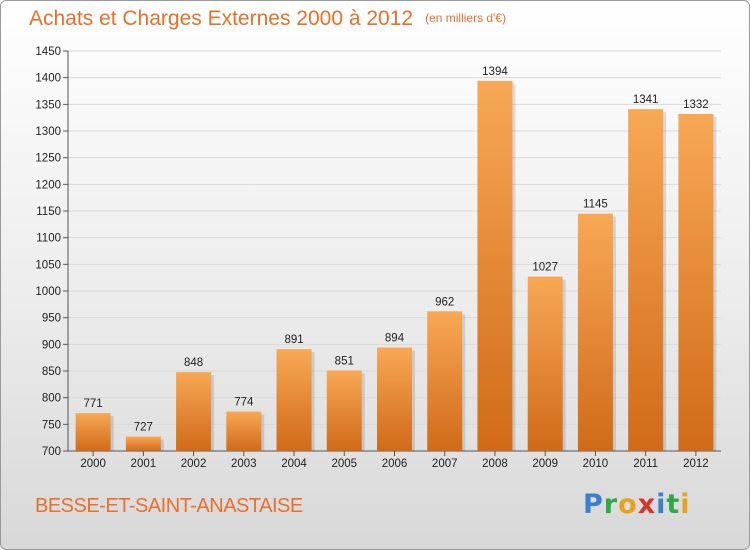 This screenshot has height=550, width=750. Describe the element at coordinates (647, 504) in the screenshot. I see `logo-letter: x` at that location.